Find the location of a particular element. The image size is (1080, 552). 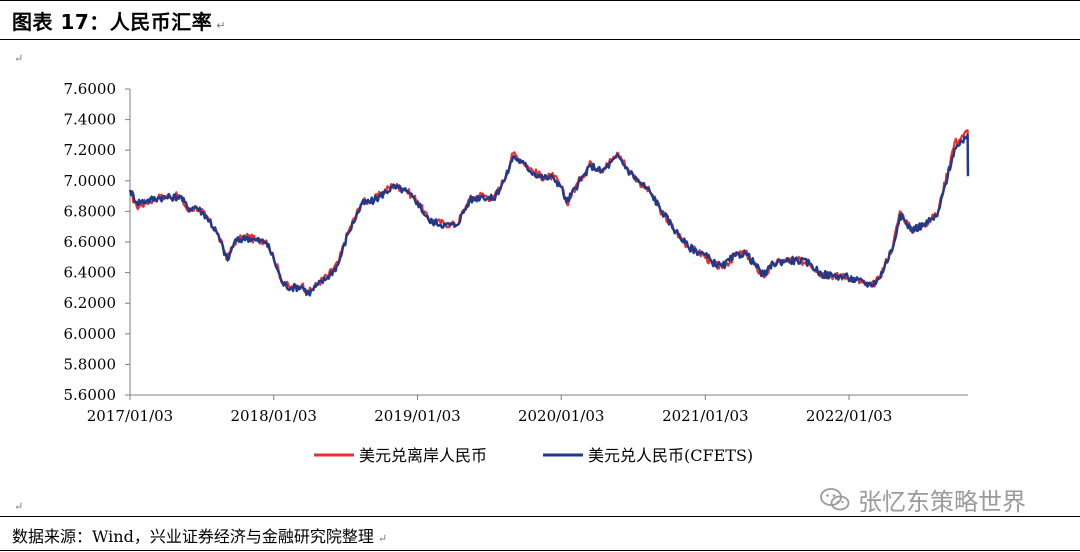

legend-label-2: 美元兑人民币(CFETS) is located at coordinates (670, 455).